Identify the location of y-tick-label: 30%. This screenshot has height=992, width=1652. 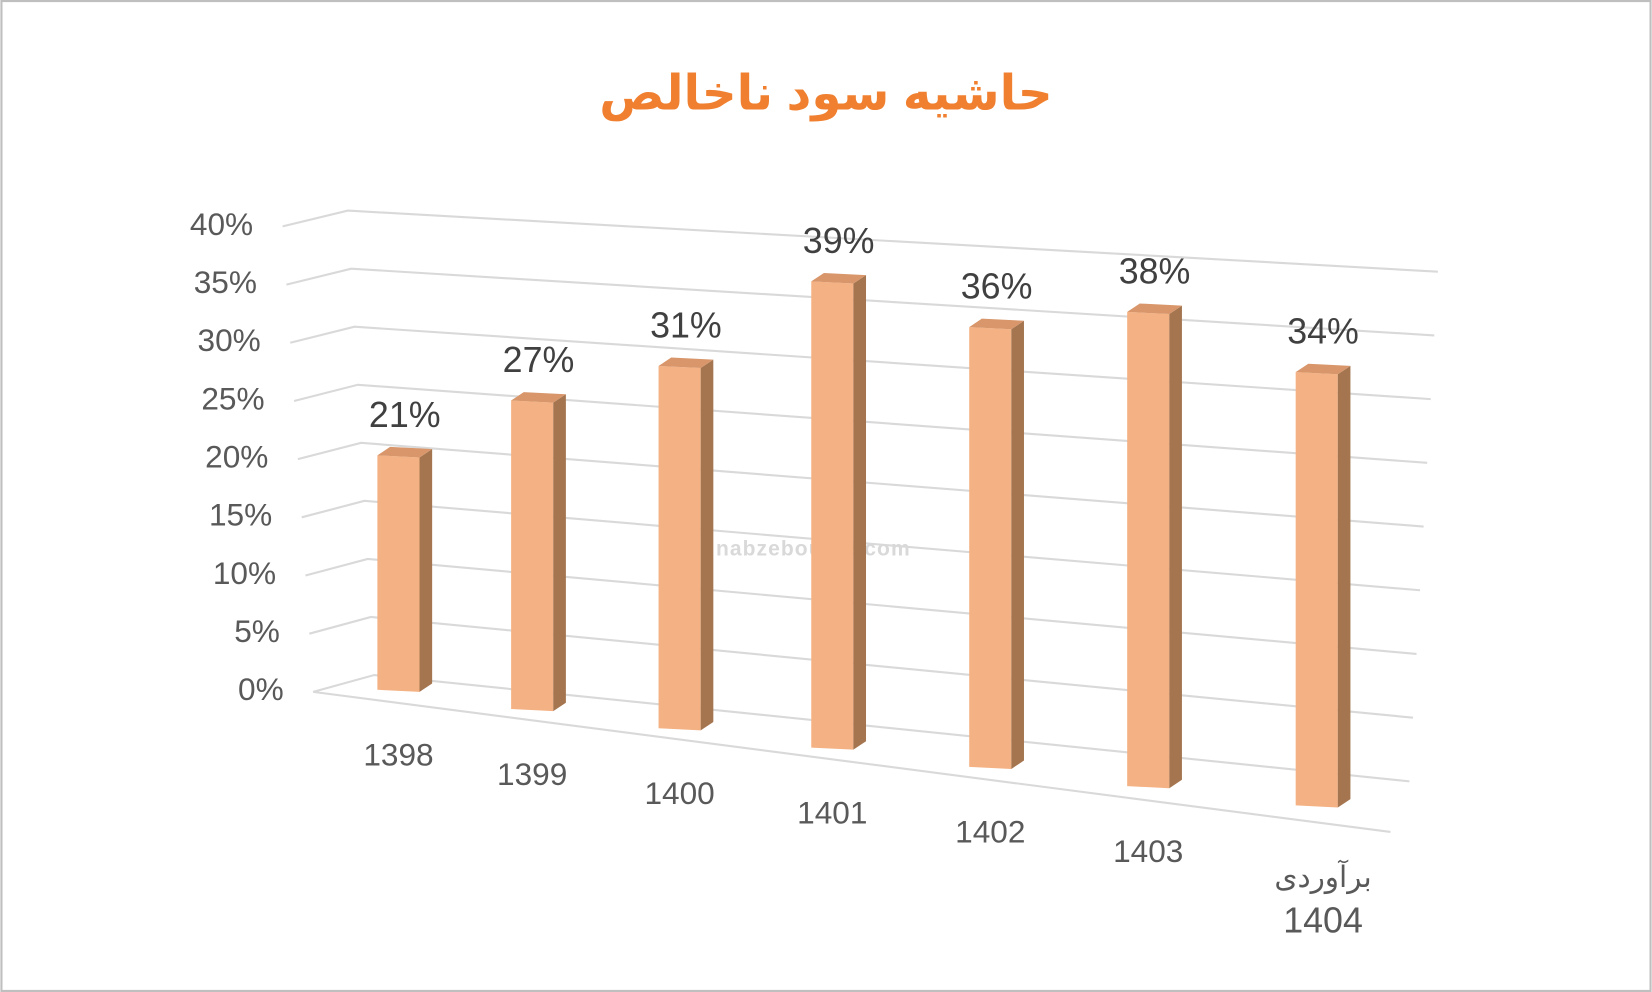
(229, 340).